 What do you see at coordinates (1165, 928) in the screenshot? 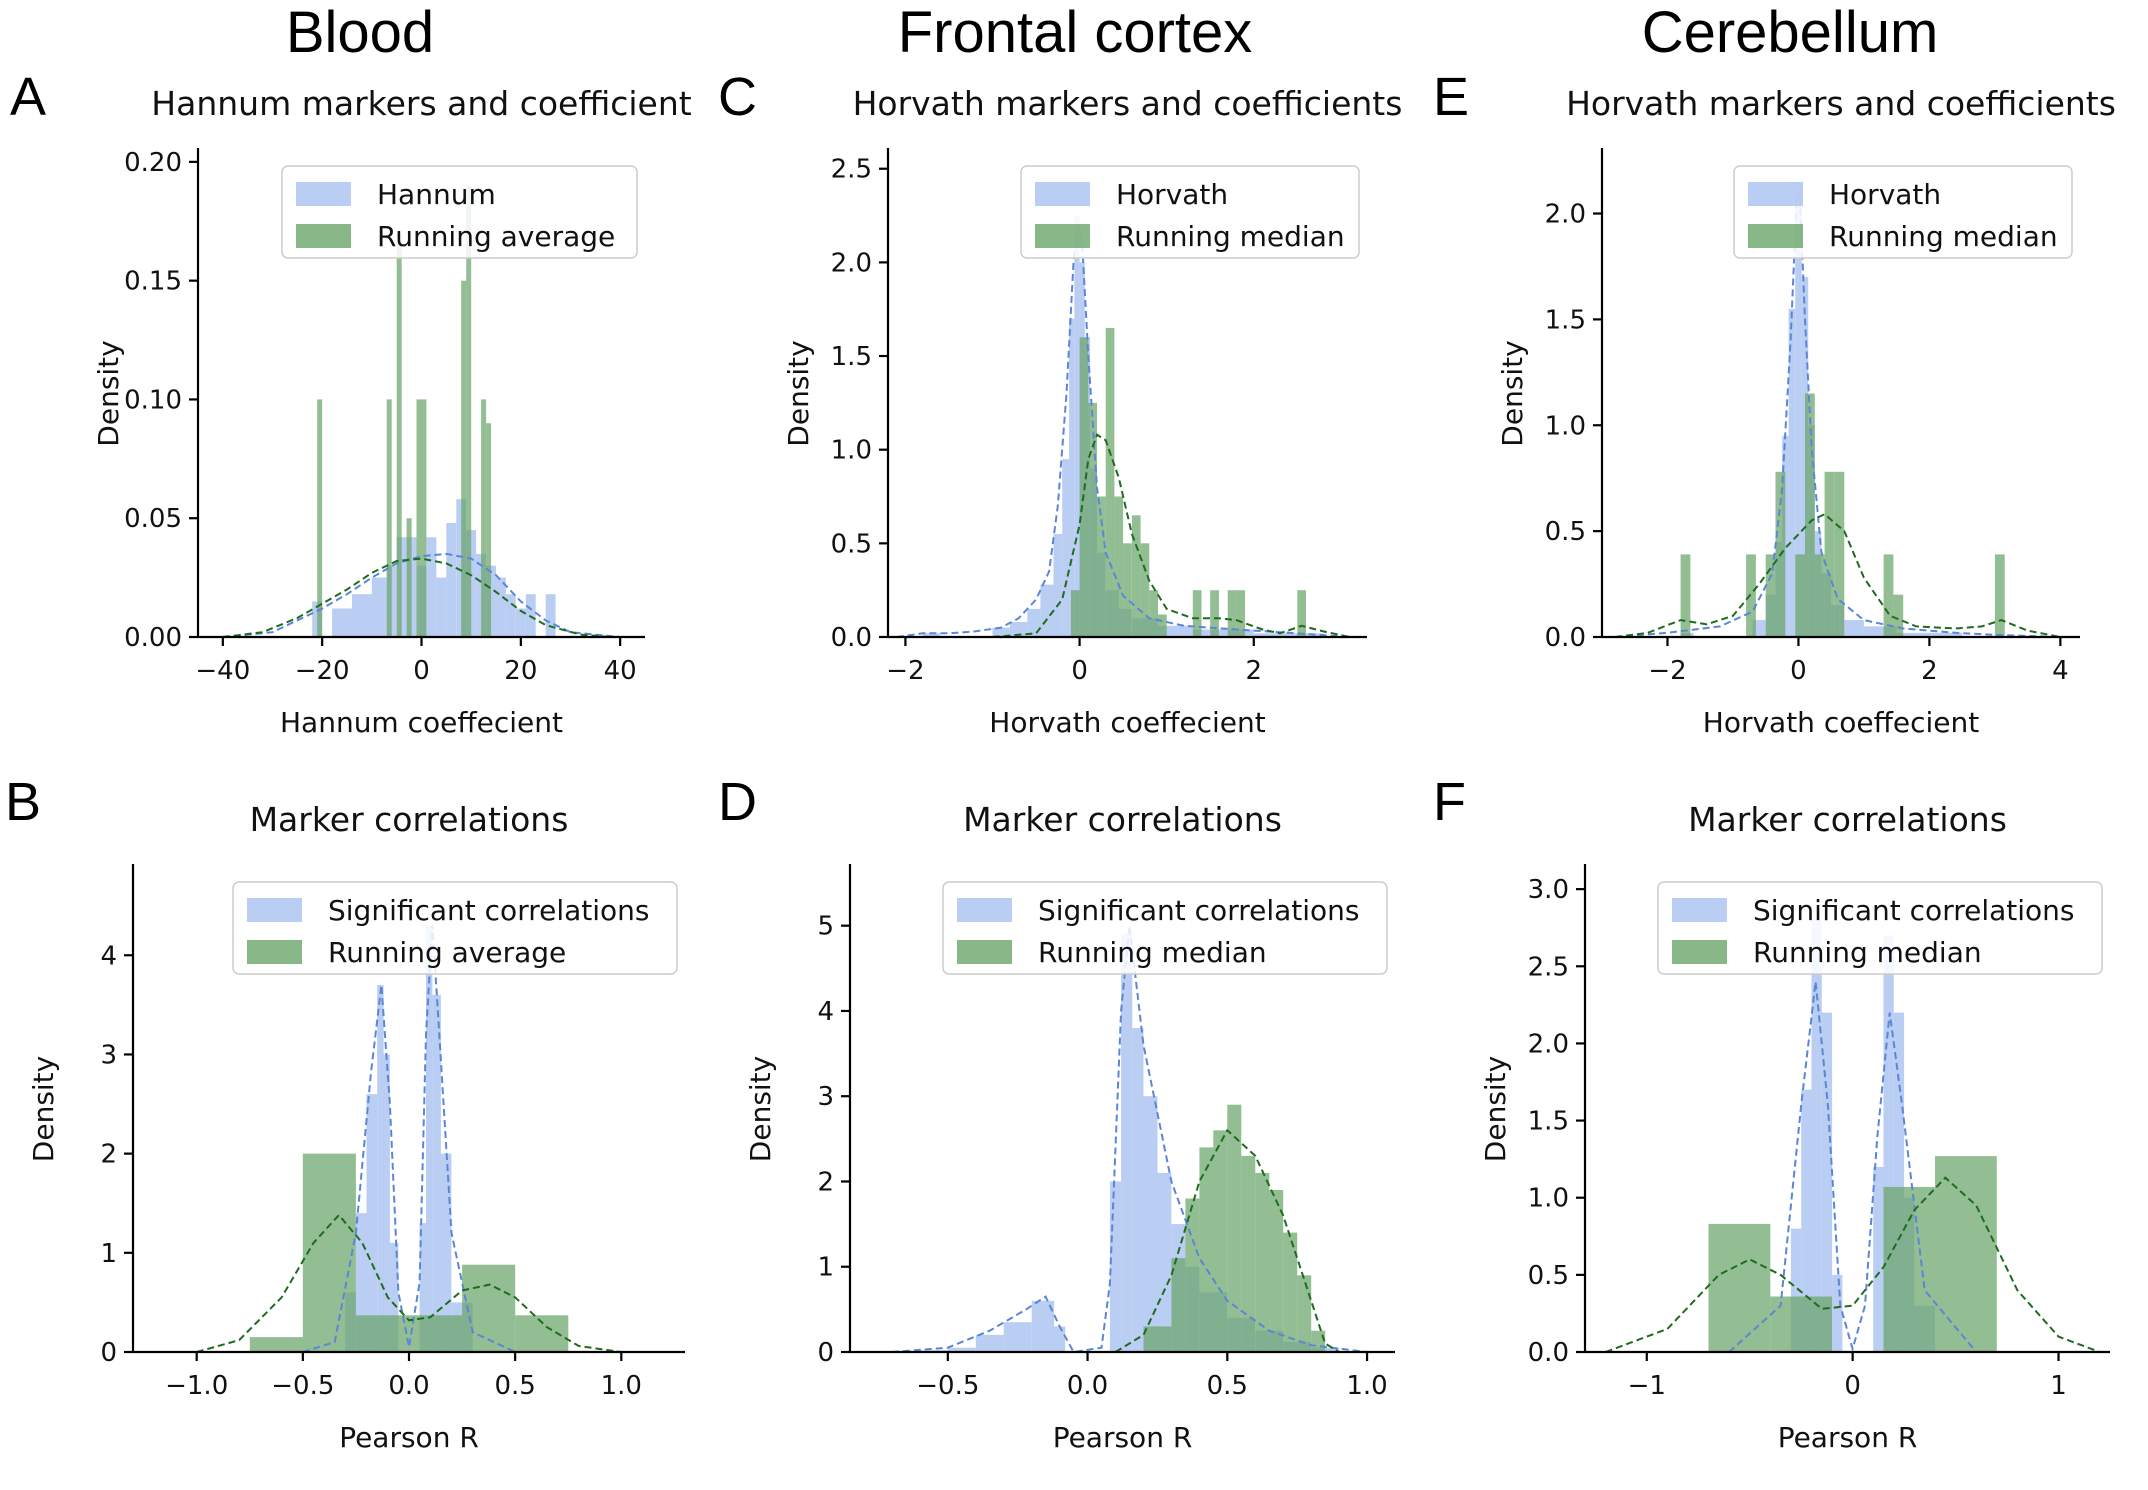
I see `legend: Significant correlations Running median` at bounding box center [1165, 928].